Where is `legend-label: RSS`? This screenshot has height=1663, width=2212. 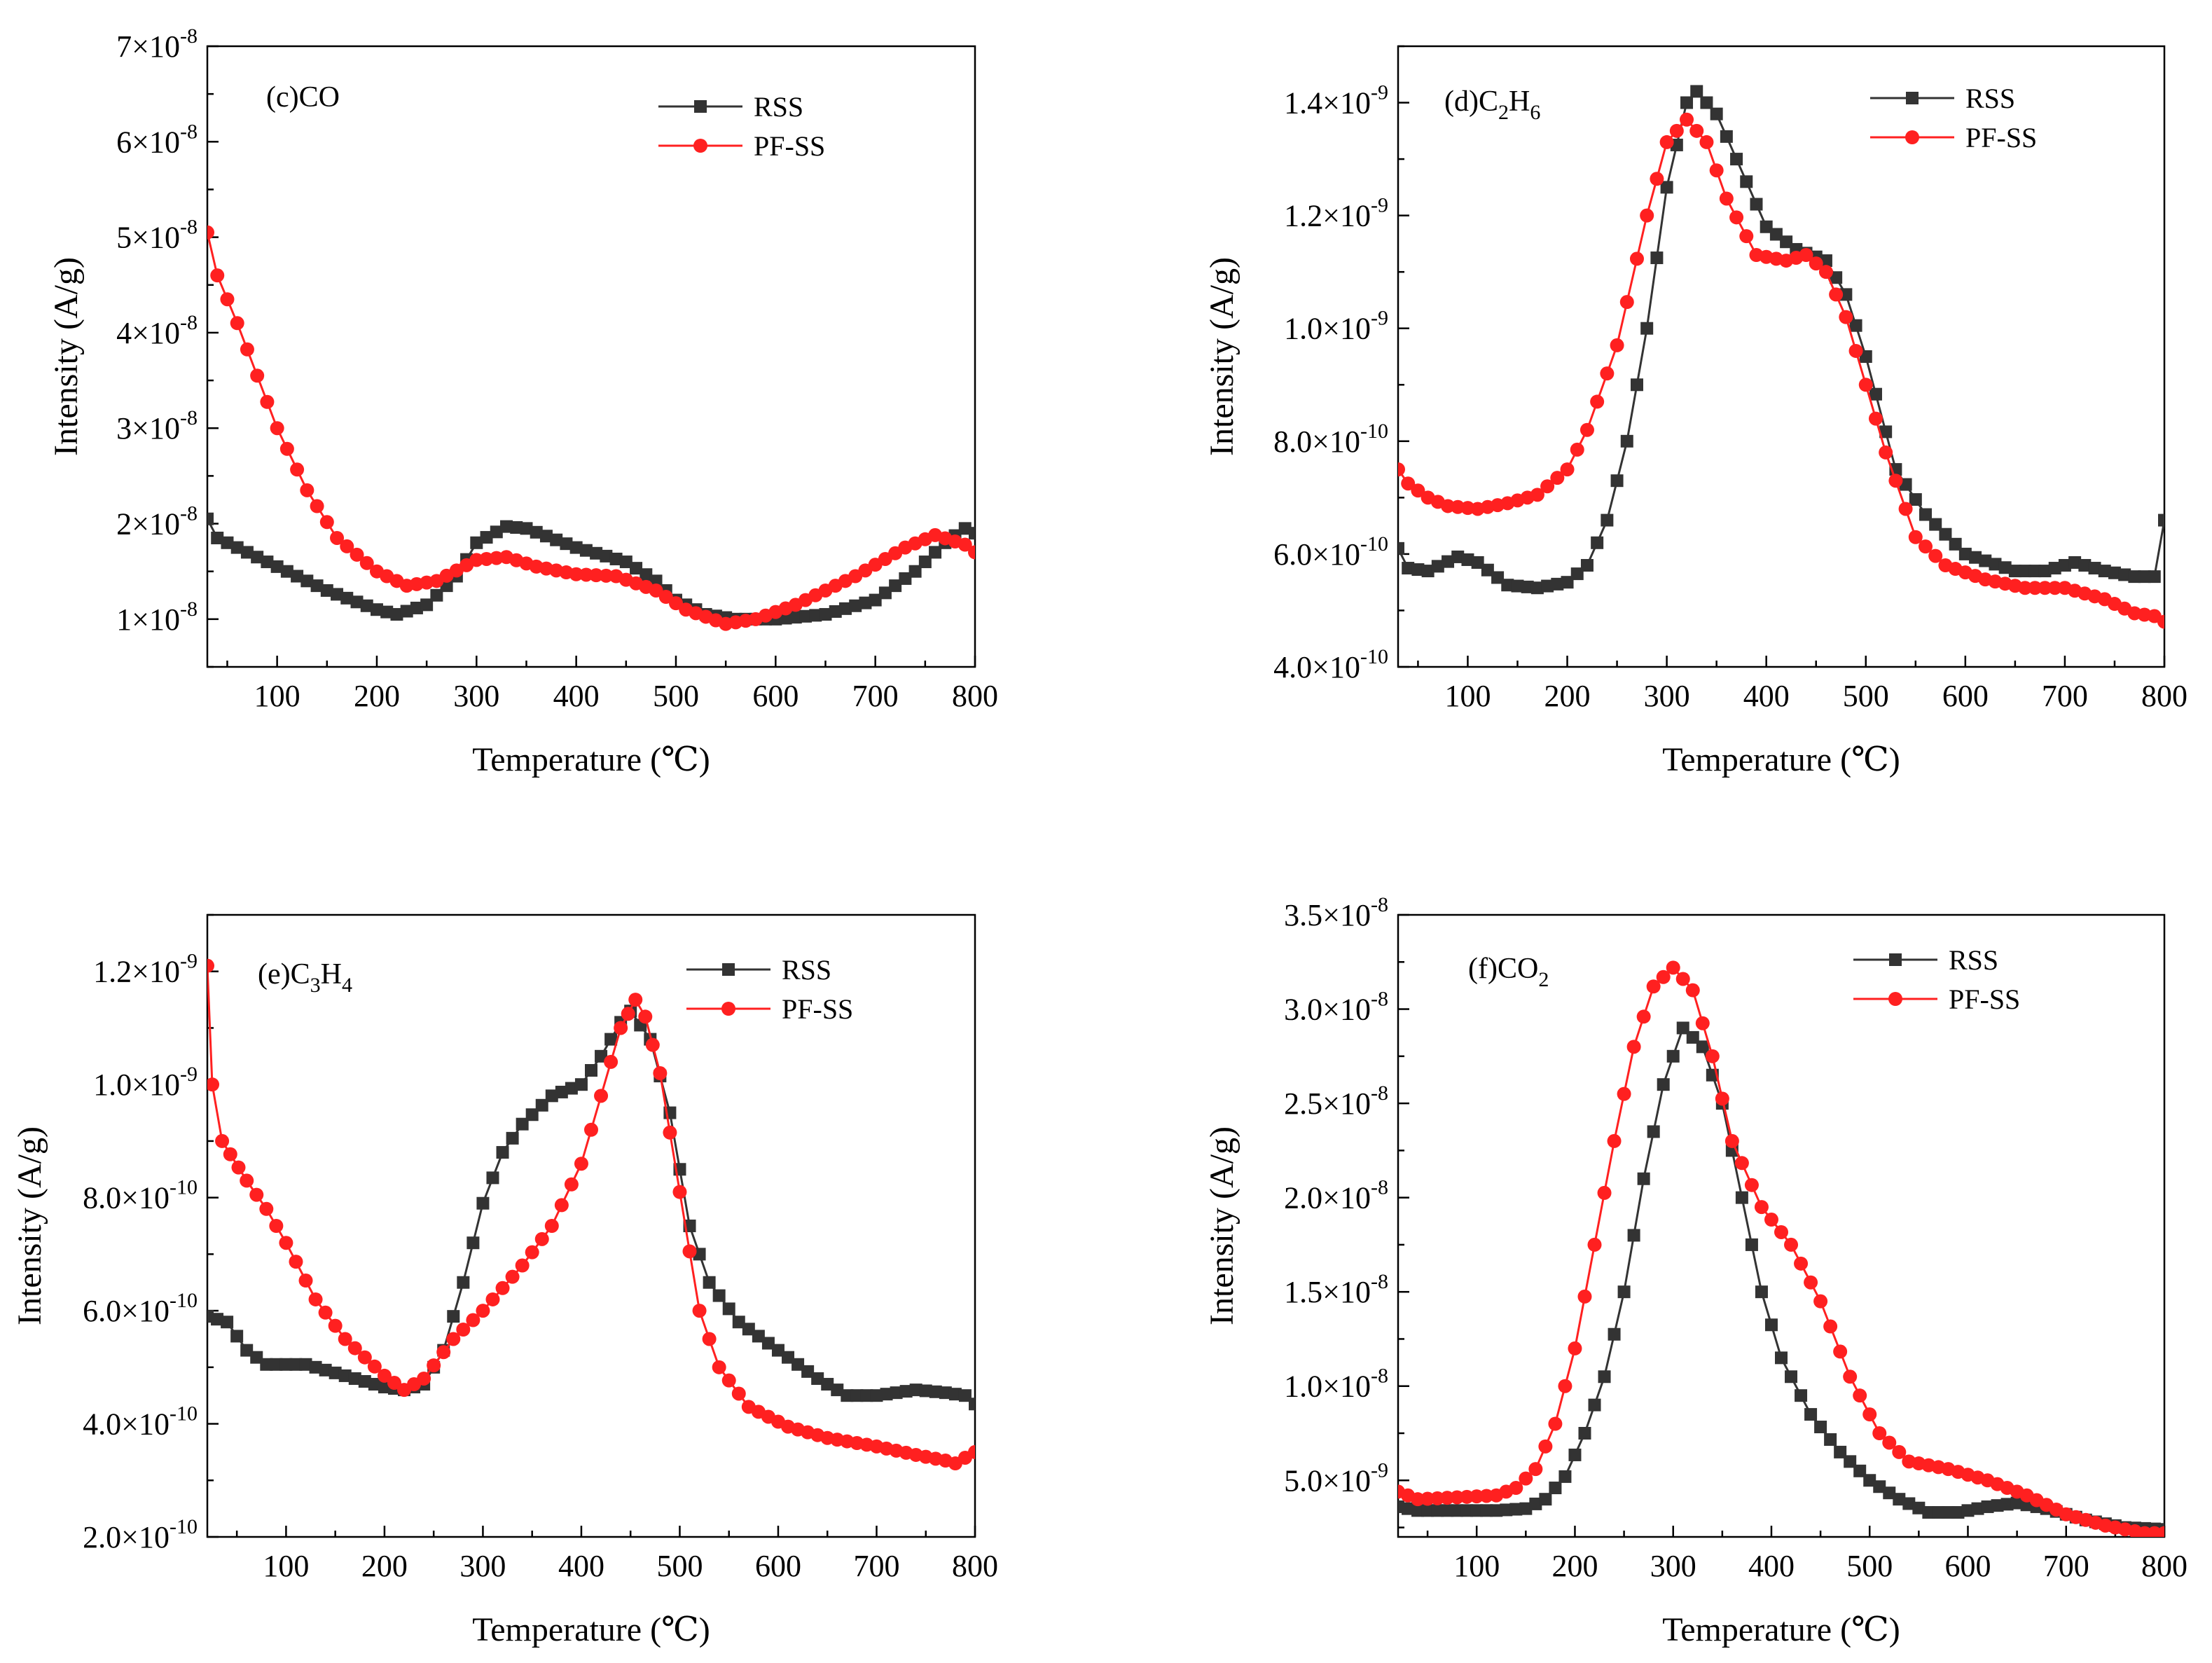
legend-label: RSS is located at coordinates (1990, 98).